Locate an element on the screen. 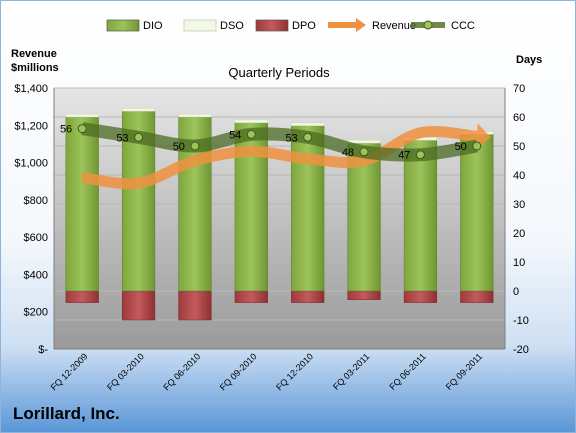 This screenshot has width=576, height=433. x-tick-label: FQ 06-2010 is located at coordinates (181, 371).